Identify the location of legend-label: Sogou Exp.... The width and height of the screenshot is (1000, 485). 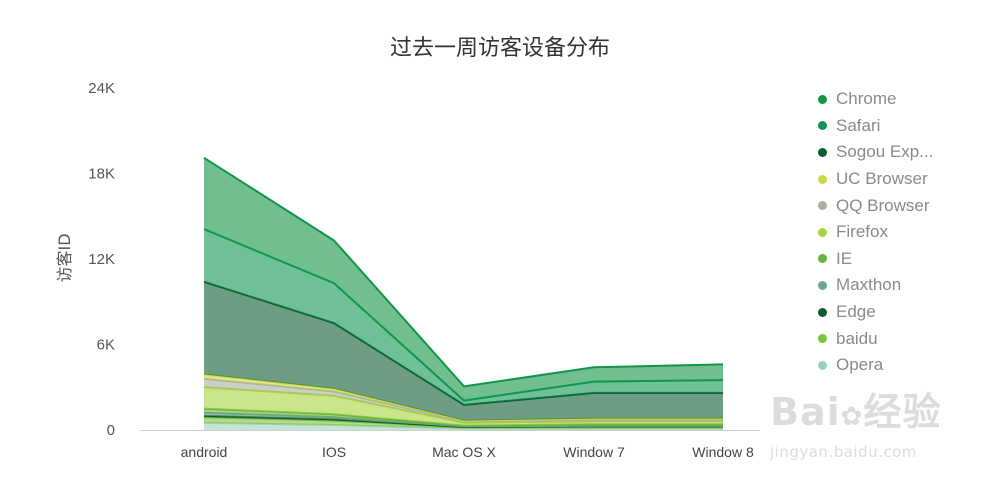
(885, 152).